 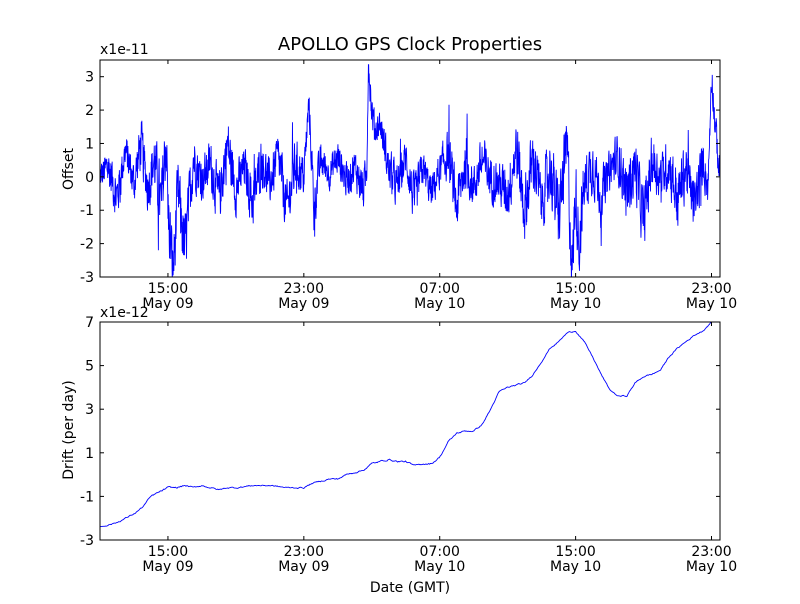 What do you see at coordinates (410, 588) in the screenshot?
I see `bottom-x-axis-label: Date (GMT)` at bounding box center [410, 588].